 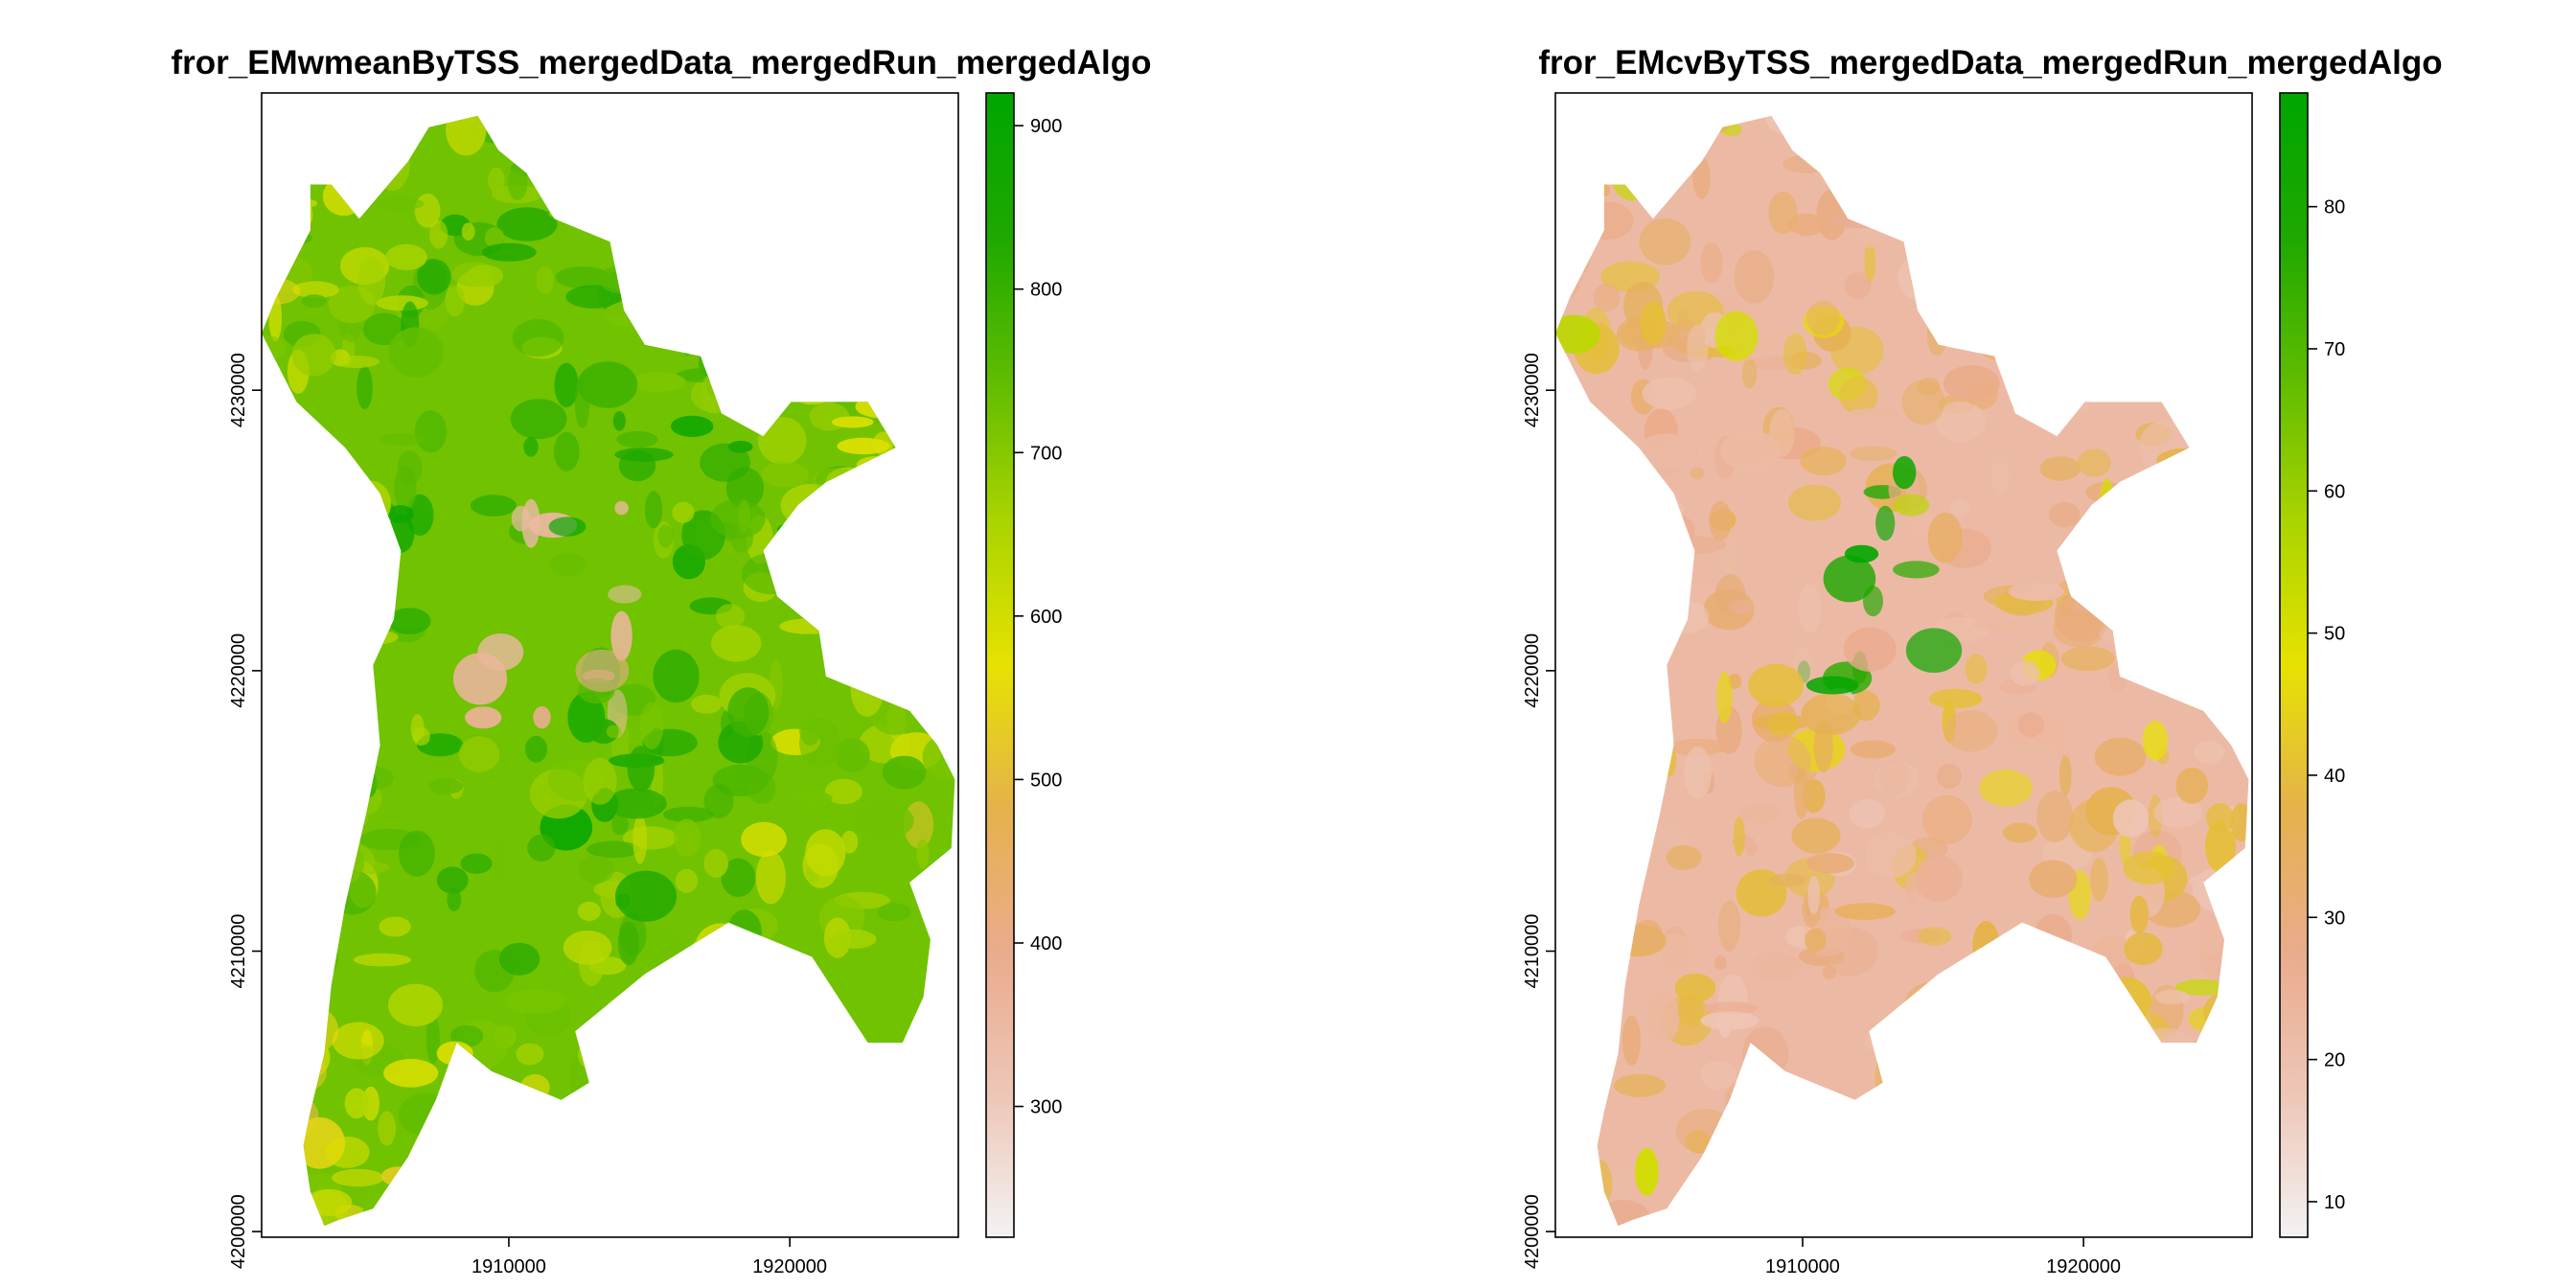 I want to click on colorbar-tick-label: 60, so click(x=2334, y=491).